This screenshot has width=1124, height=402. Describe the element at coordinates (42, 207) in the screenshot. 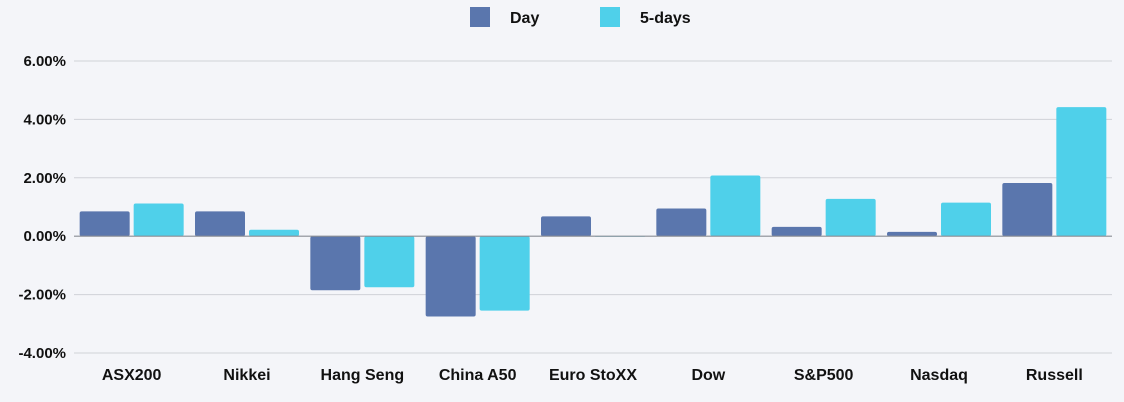

I see `y-axis-tick-labels: -4.00% -2.00% 0.00% 2.00% 4.00% 6.00%` at that location.